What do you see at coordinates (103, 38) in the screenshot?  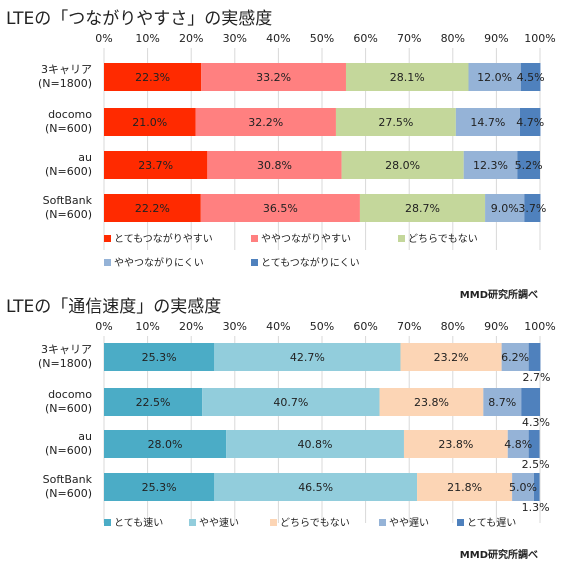 I see `x-tick-label: 0%` at bounding box center [103, 38].